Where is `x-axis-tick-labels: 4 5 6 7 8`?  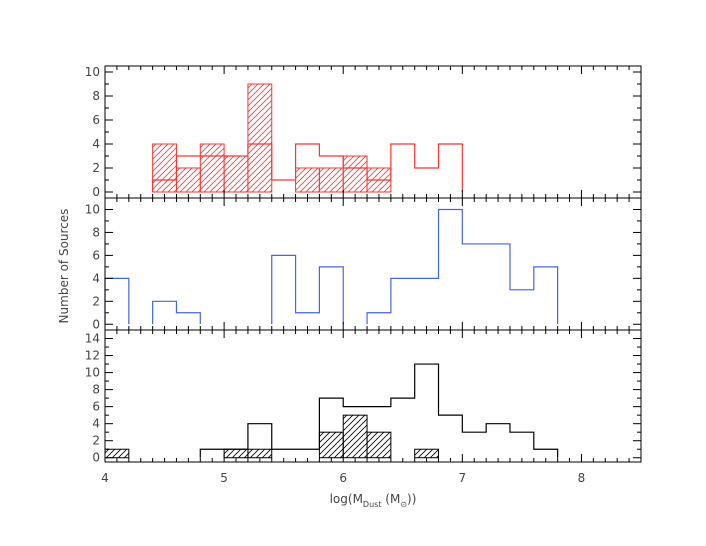
x-axis-tick-labels: 4 5 6 7 8 is located at coordinates (343, 478).